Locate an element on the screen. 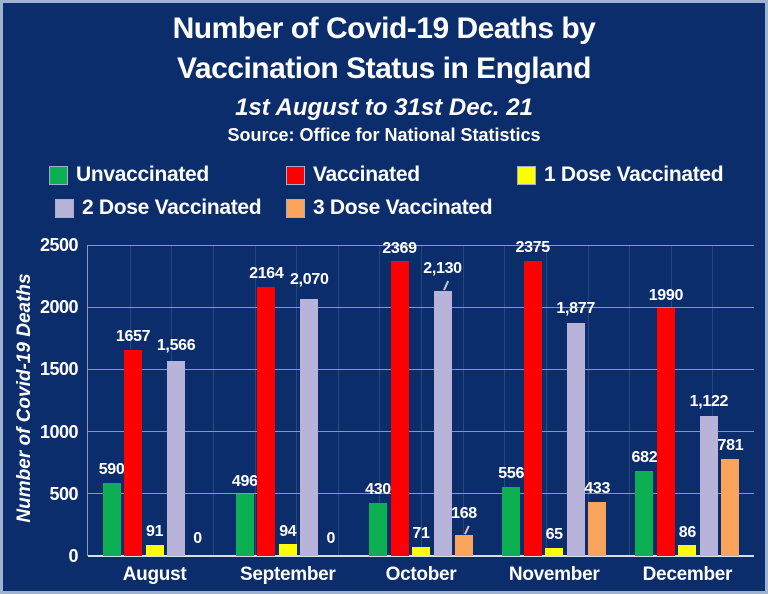  y-axis-line is located at coordinates (87, 400).